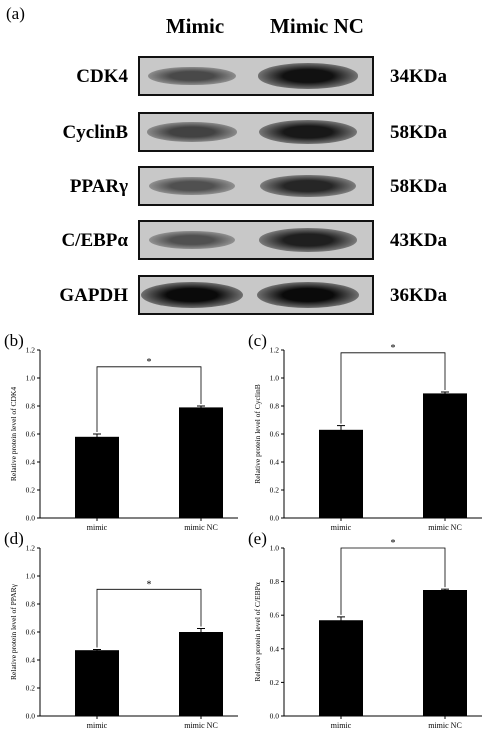  Describe the element at coordinates (256, 240) in the screenshot. I see `blot-strip-cebpa` at that location.